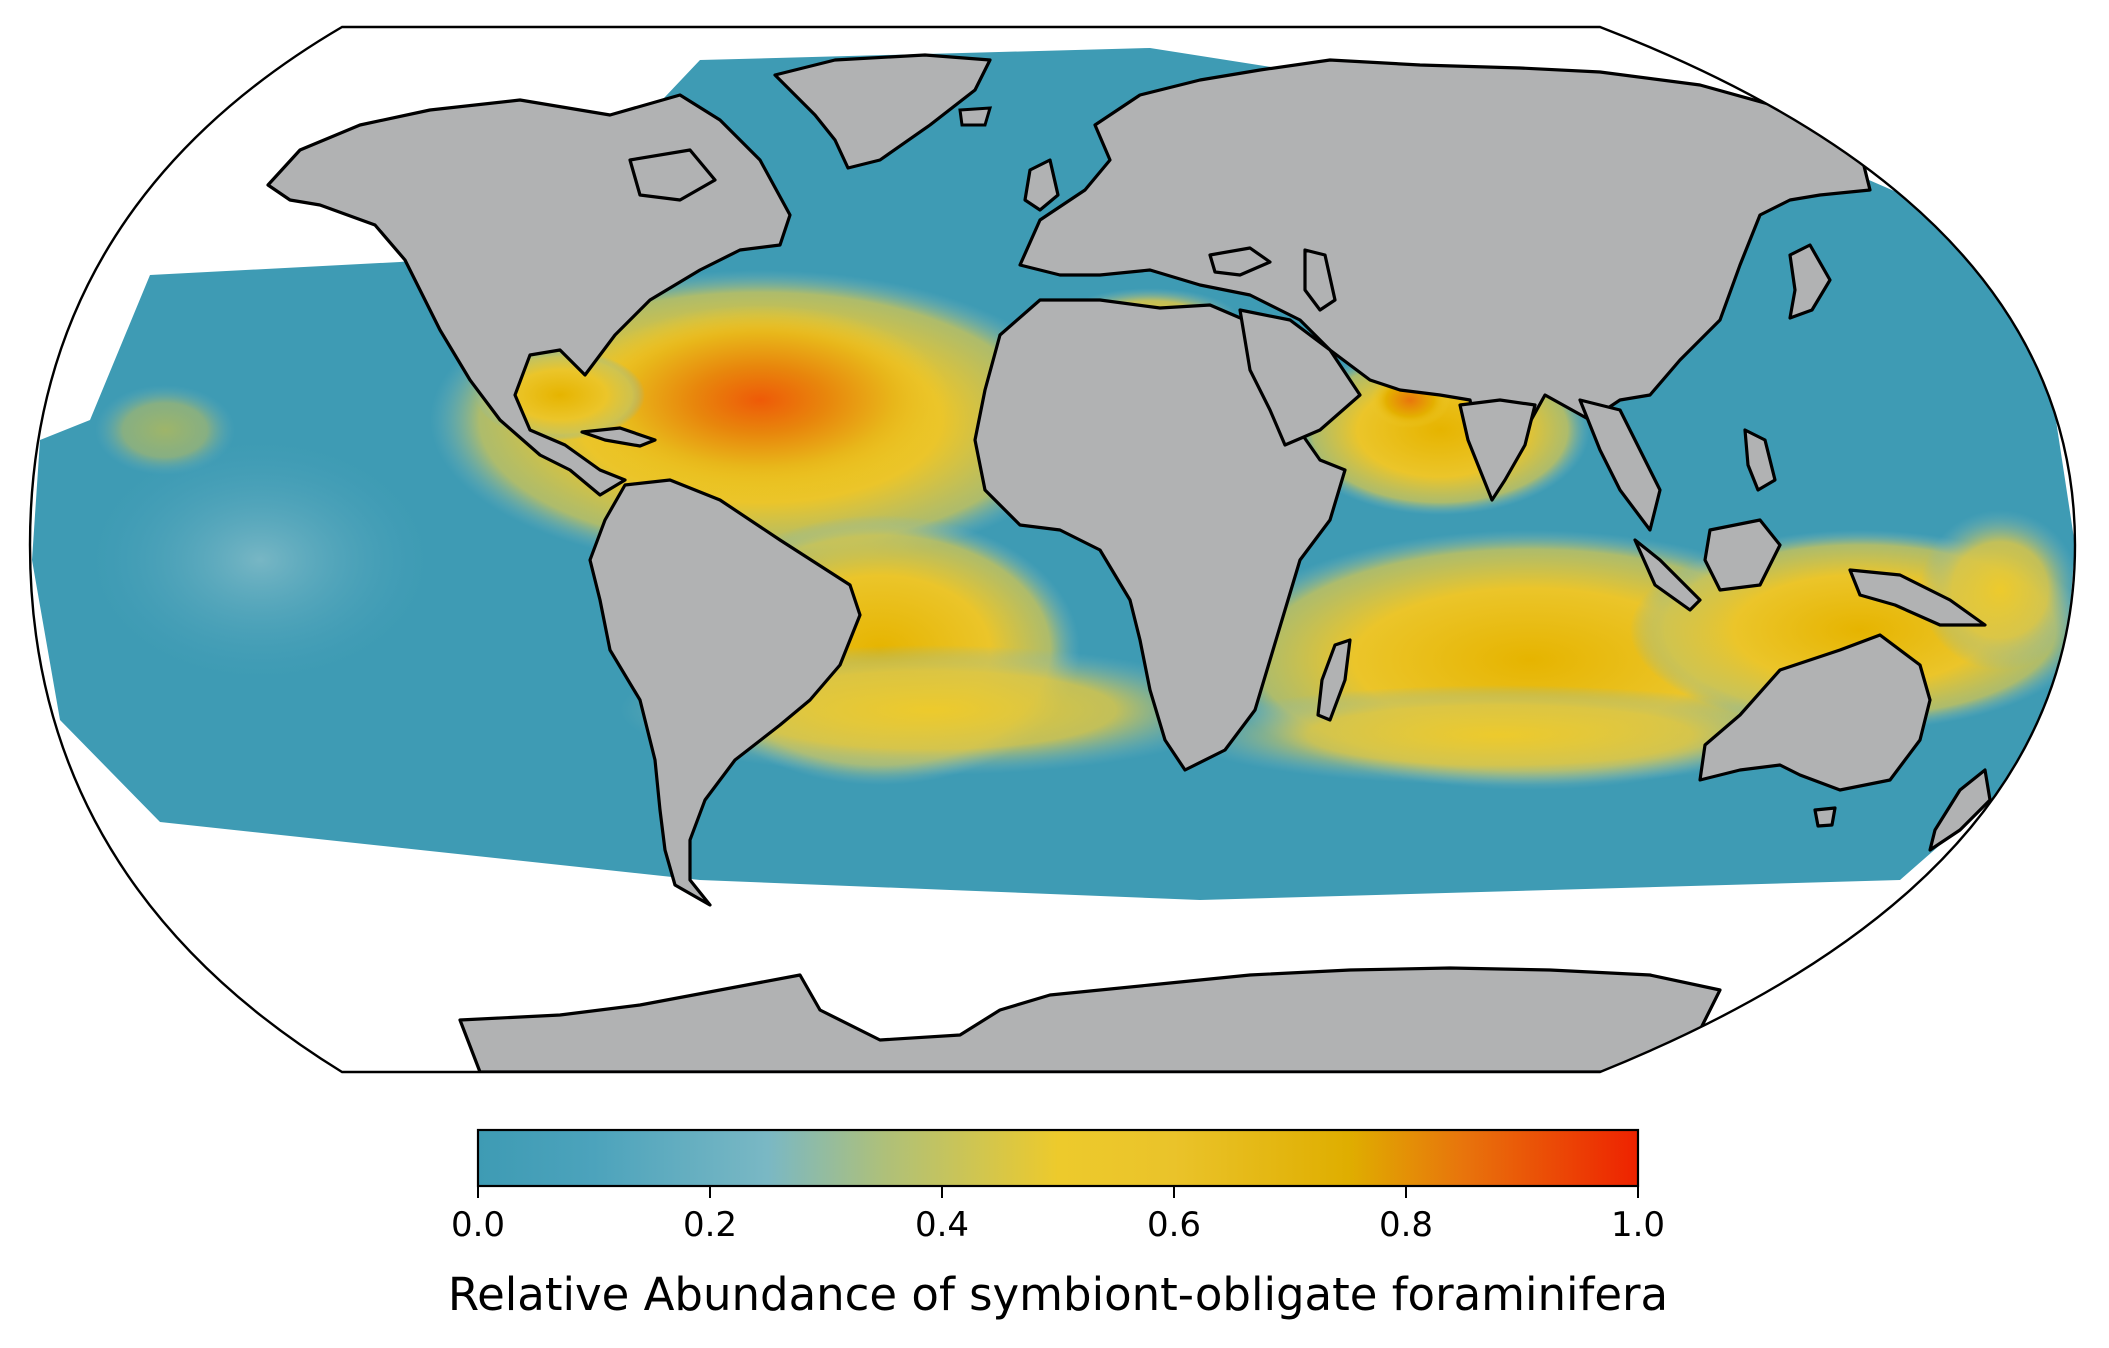 This screenshot has width=2109, height=1348. Describe the element at coordinates (1240, 261) in the screenshot. I see `black-sea` at that location.